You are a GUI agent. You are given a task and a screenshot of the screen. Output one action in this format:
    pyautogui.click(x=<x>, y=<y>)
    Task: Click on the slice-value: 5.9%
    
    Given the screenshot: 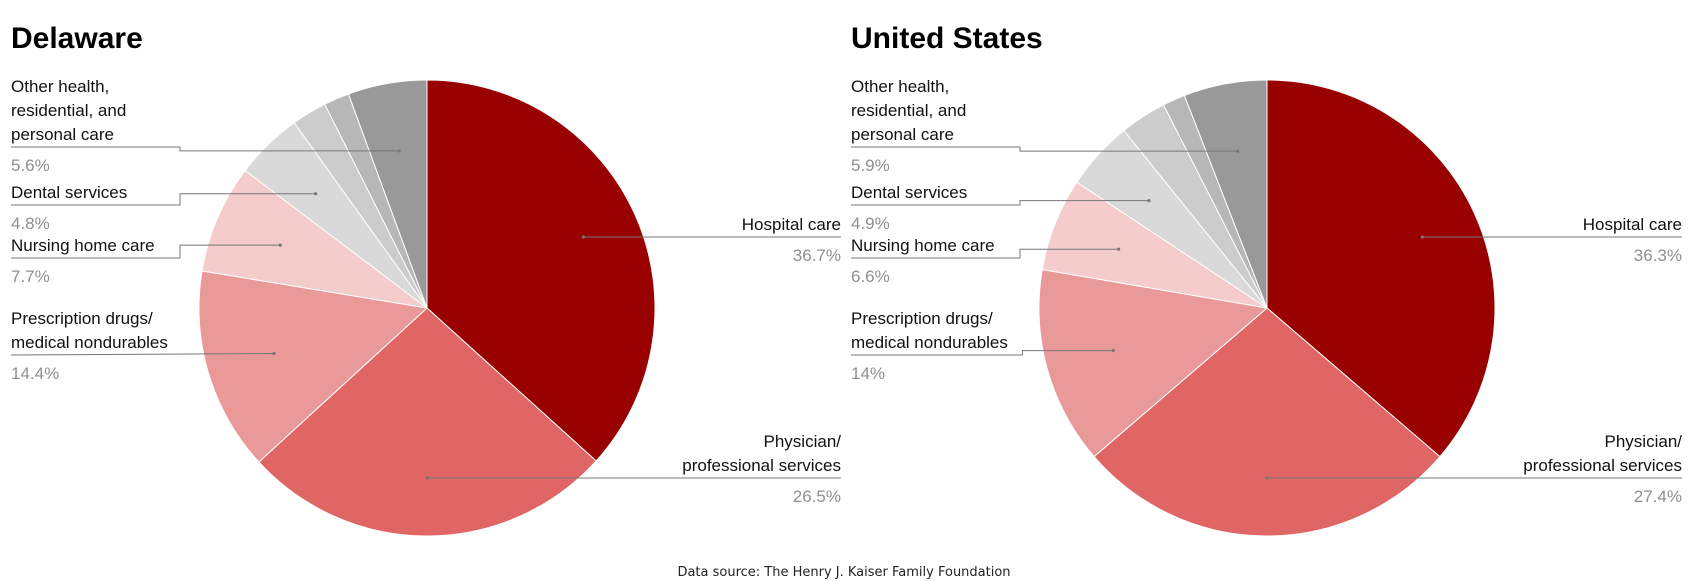 What is the action you would take?
    pyautogui.click(x=870, y=165)
    